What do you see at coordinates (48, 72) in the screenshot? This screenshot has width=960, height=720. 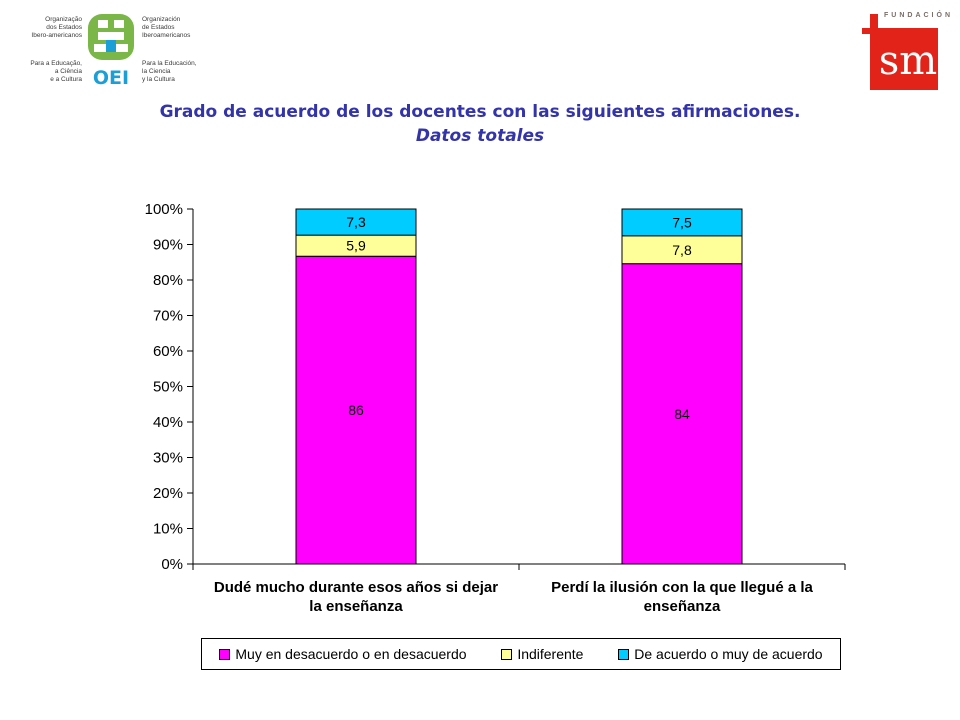 I see `oei-tagline-pt: Para a Educação, a Ciência e a Cultura` at bounding box center [48, 72].